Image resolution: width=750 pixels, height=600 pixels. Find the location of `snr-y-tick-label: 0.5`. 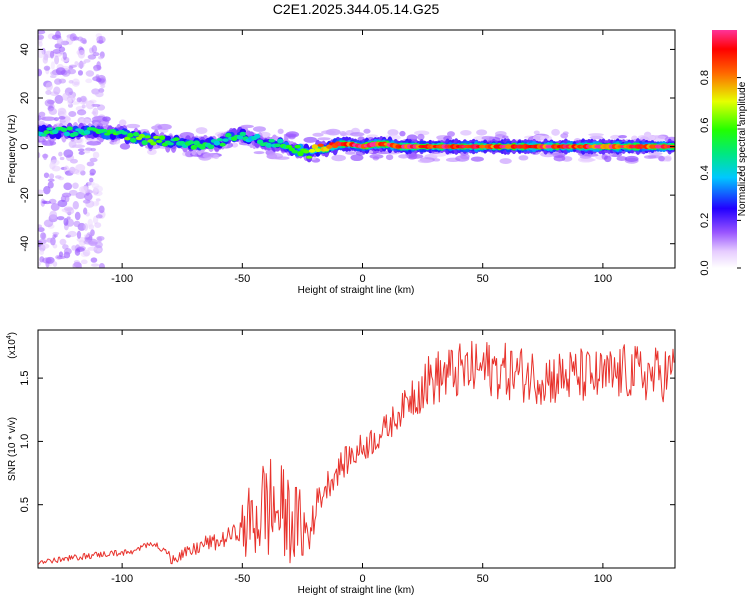

snr-y-tick-label: 0.5 is located at coordinates (25, 504).